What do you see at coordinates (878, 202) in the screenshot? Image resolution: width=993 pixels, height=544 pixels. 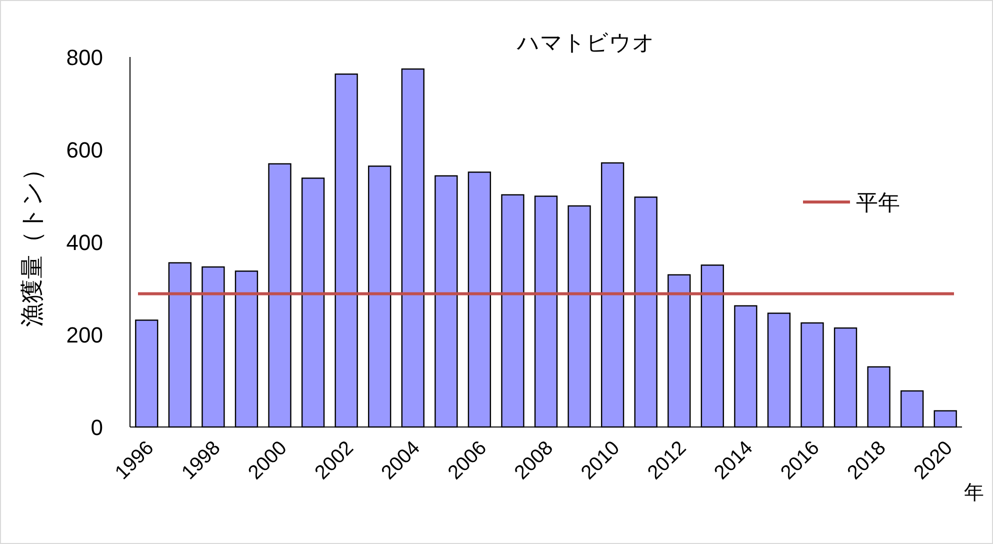 I see `legend-label: 平年` at bounding box center [878, 202].